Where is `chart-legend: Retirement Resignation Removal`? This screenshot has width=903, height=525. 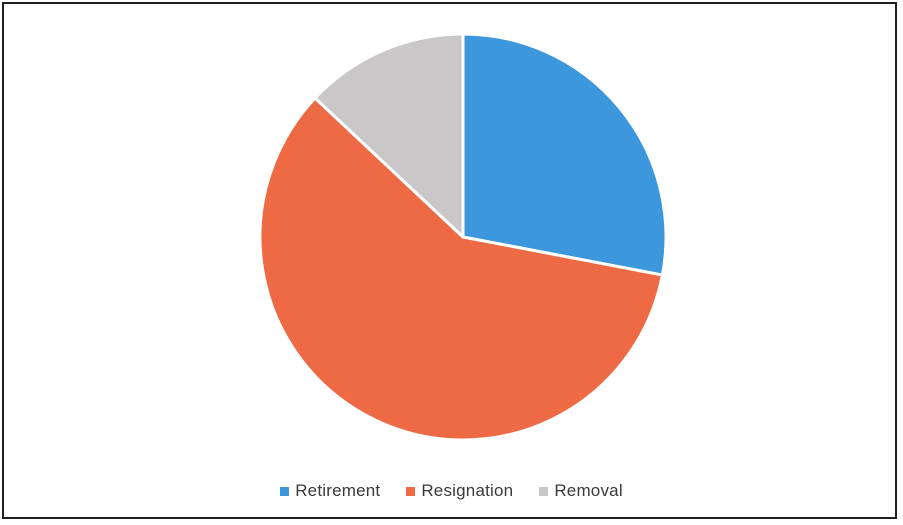 chart-legend: Retirement Resignation Removal is located at coordinates (451, 491).